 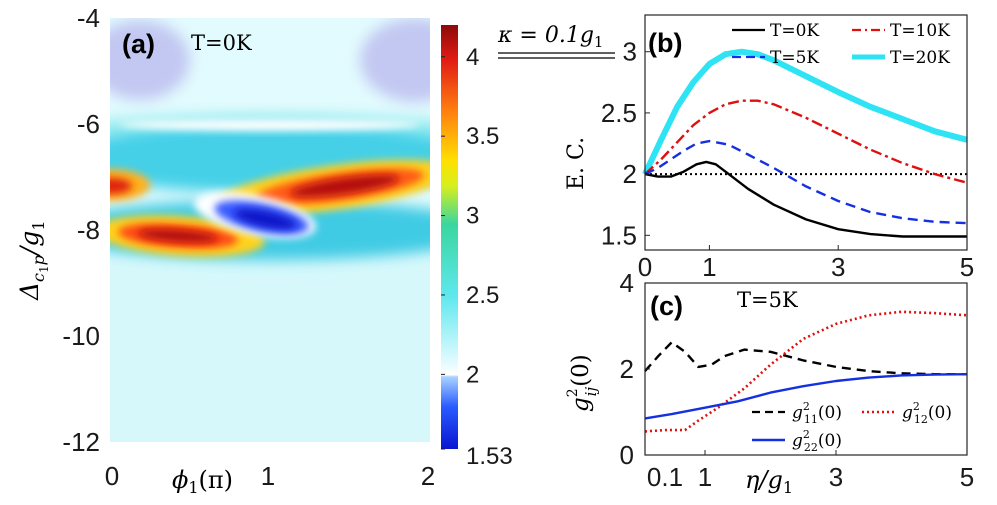 What do you see at coordinates (582, 383) in the screenshot?
I see `panel-c-ylabel: g2ij(0)` at bounding box center [582, 383].